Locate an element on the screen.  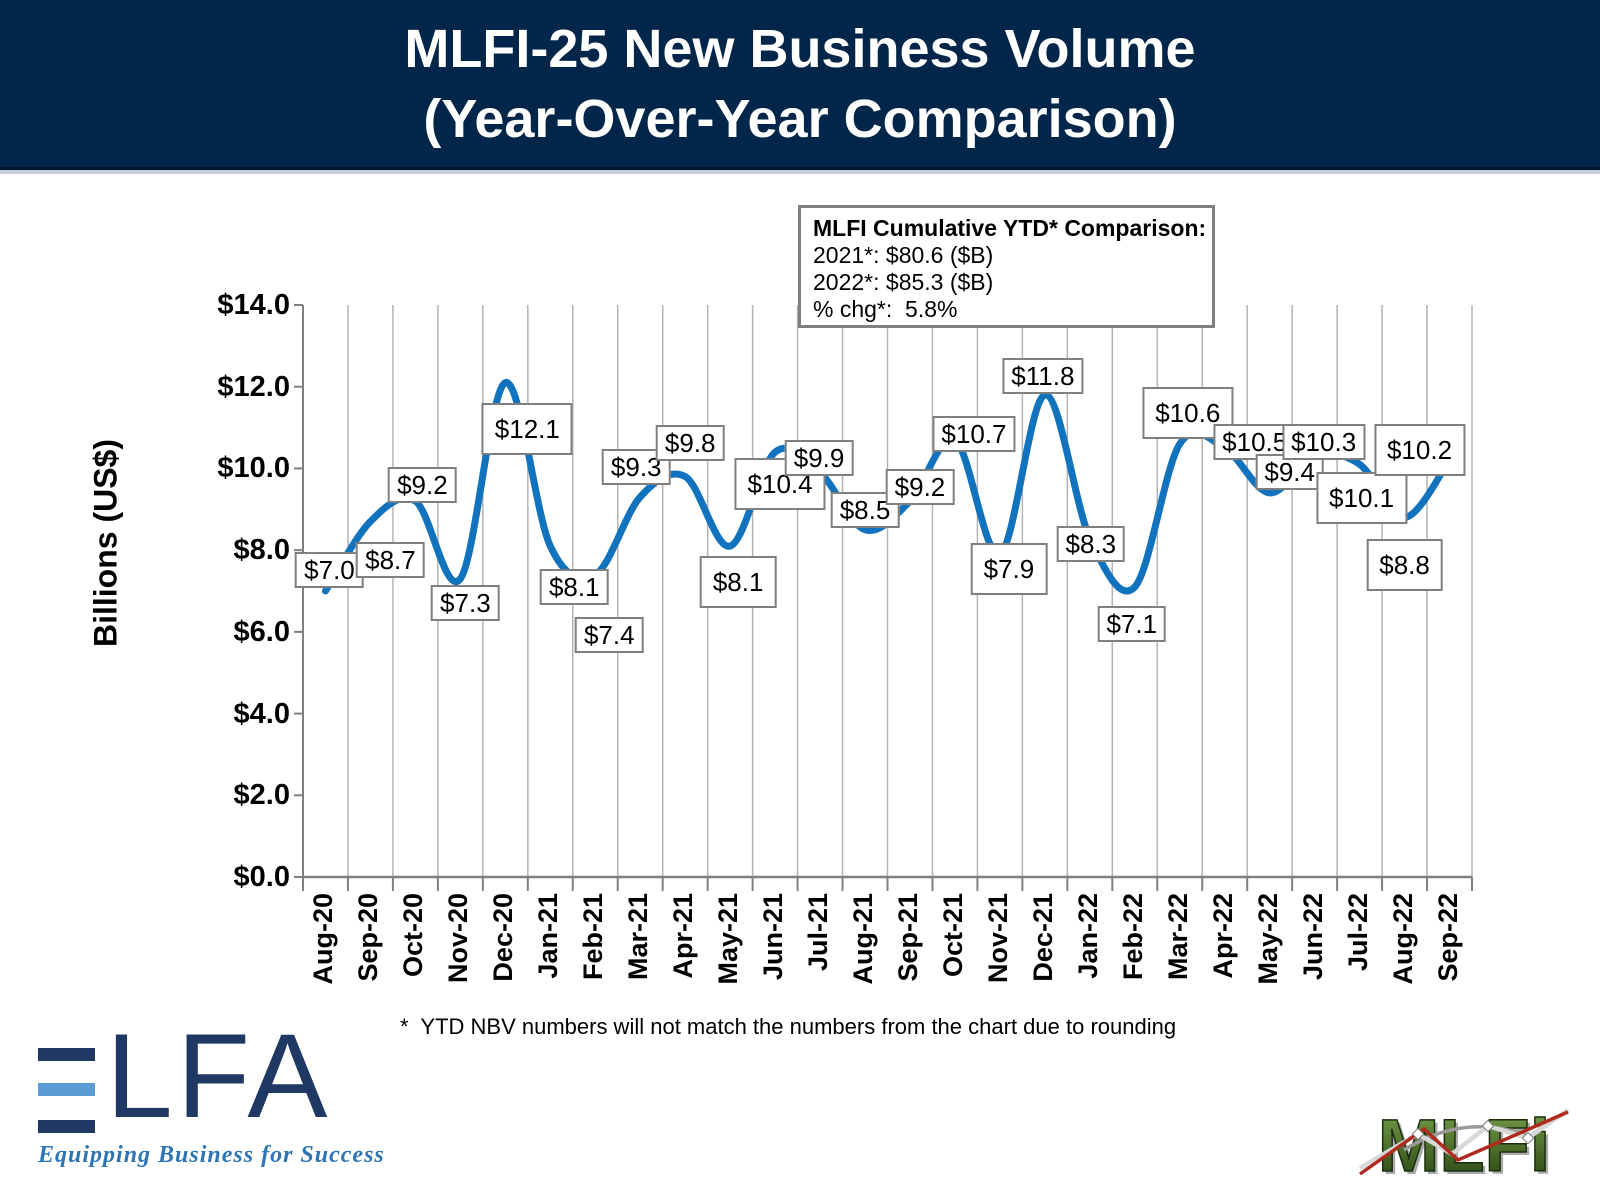
elfa-logo: LFA Equipping Business for Success is located at coordinates (211, 1094).